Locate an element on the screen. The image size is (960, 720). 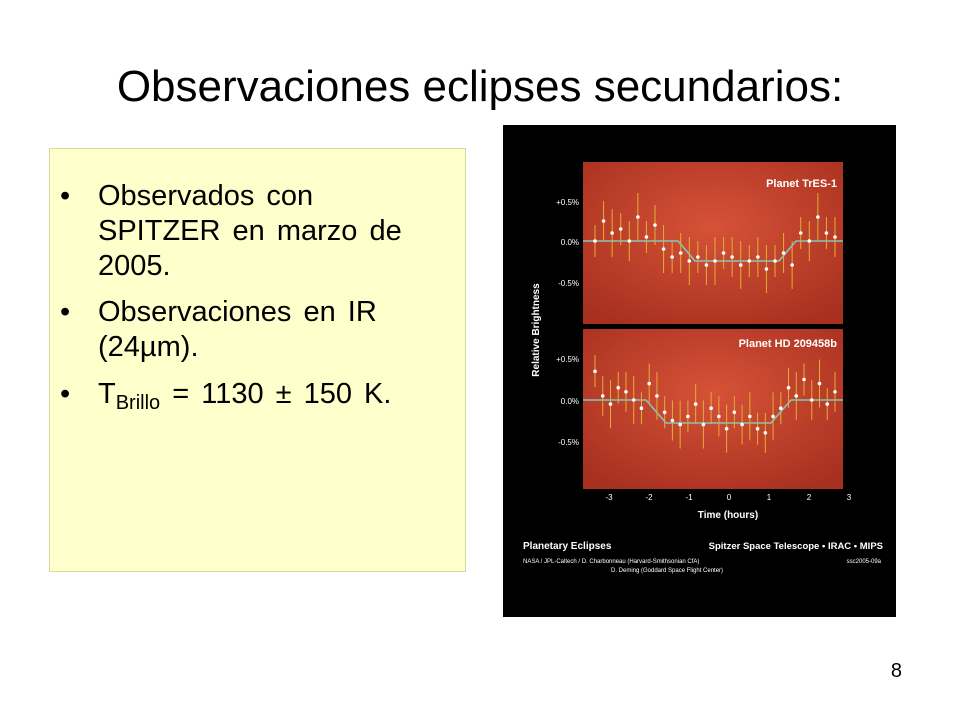
x-tick-label: -2 is located at coordinates (649, 497).